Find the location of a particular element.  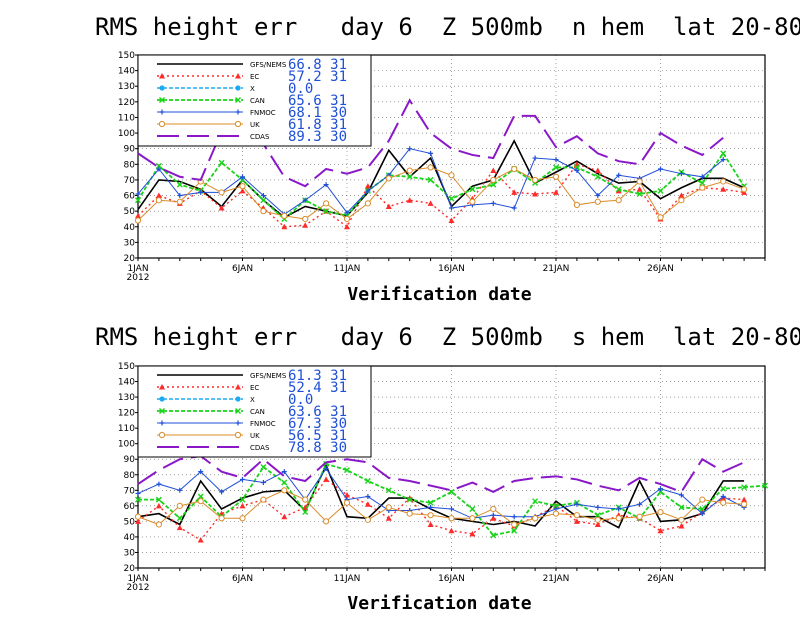

y-tick-label: 120 is located at coordinates (126, 414).